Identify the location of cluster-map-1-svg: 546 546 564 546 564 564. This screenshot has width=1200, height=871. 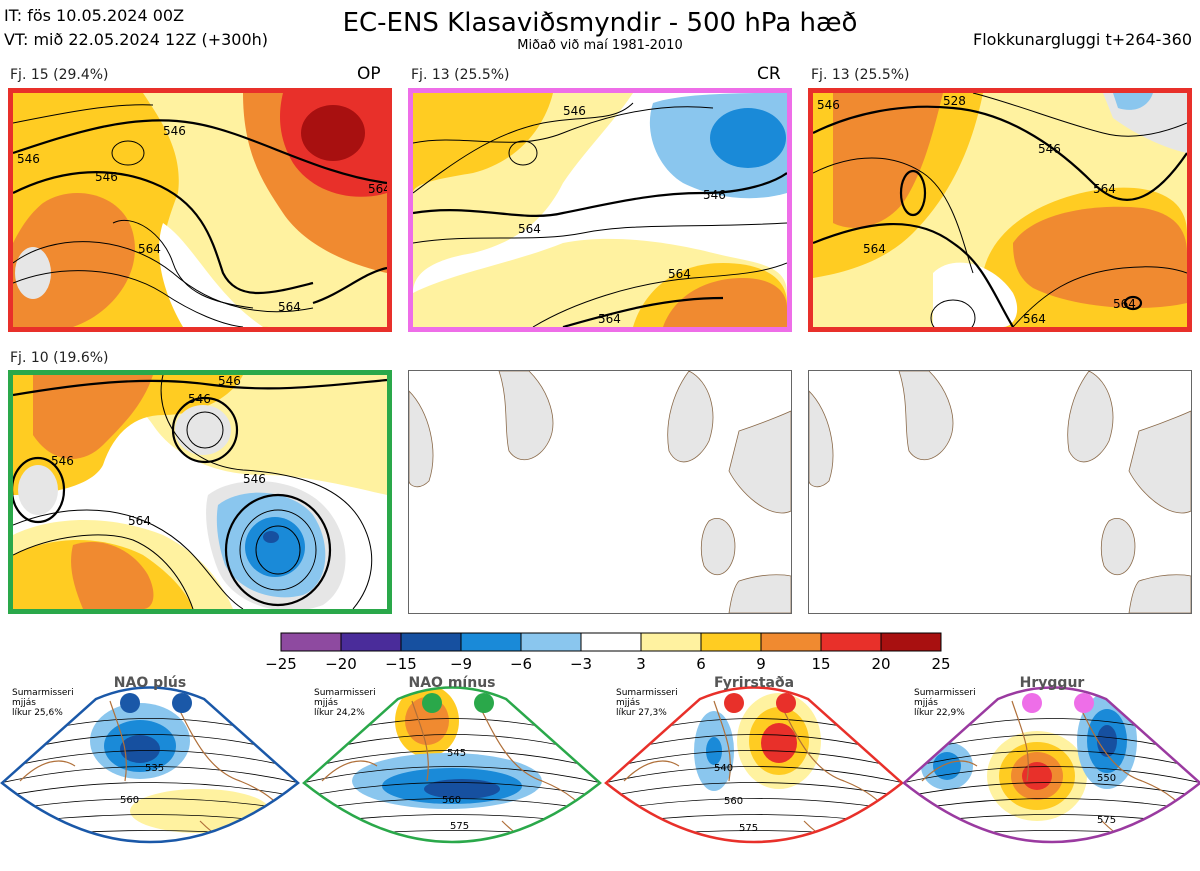
(200, 210).